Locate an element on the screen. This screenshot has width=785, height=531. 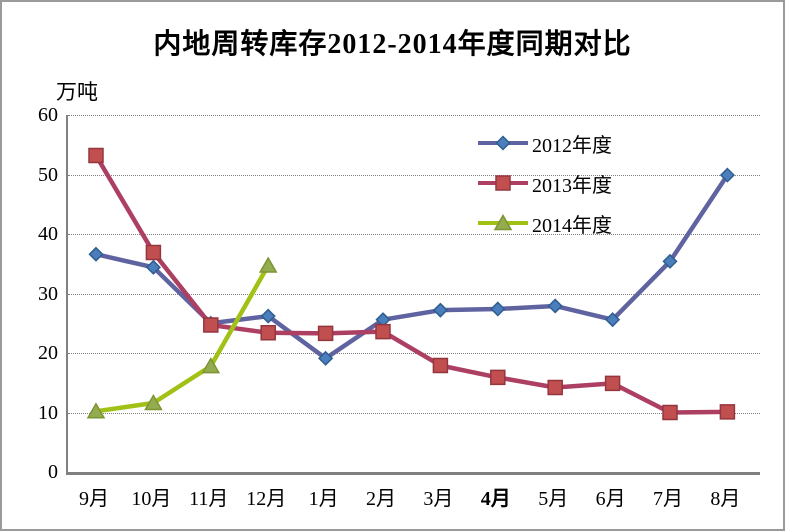
diamond-marker-2012年度-9月 is located at coordinates (96, 254).